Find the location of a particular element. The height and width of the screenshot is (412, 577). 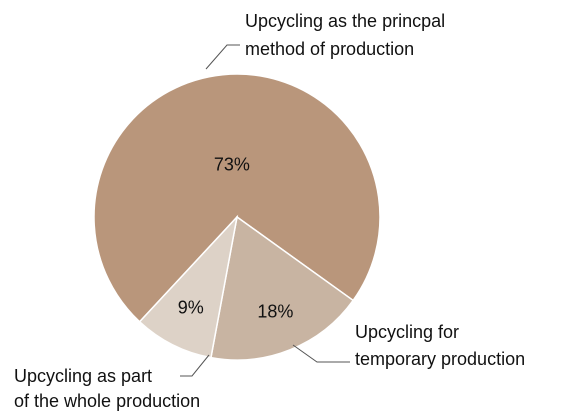

value-label: 9% is located at coordinates (191, 308).